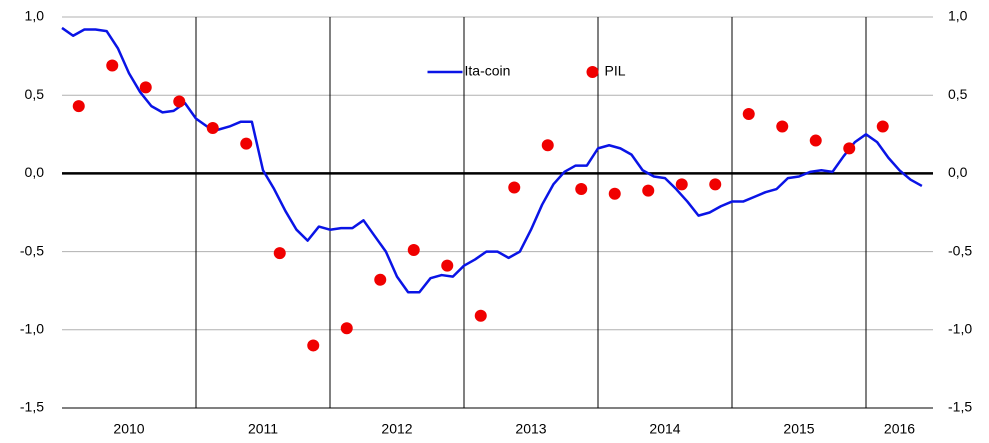 Image resolution: width=989 pixels, height=443 pixels. I want to click on legend-label: Ita-coin, so click(488, 71).